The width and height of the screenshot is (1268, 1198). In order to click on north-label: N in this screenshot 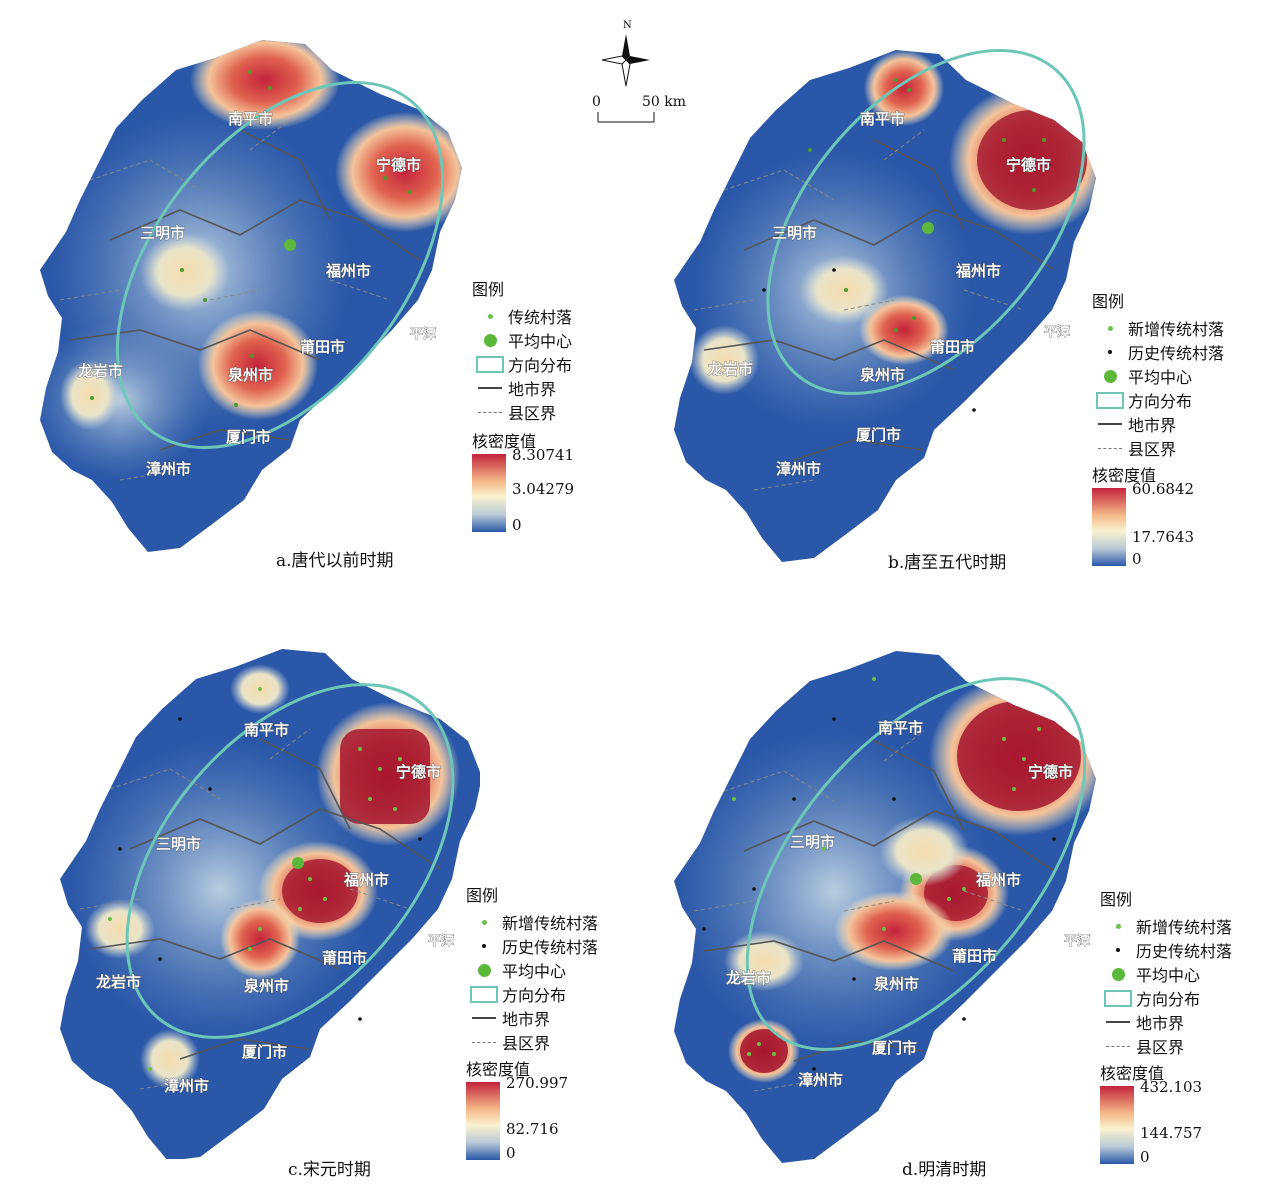, I will do `click(627, 25)`.